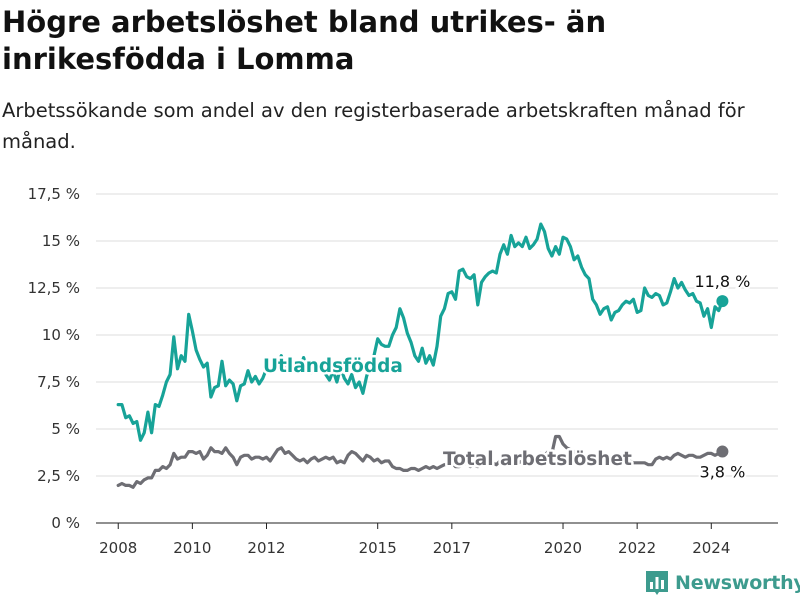  What do you see at coordinates (58, 476) in the screenshot?
I see `y-tick-label: 2,5 %` at bounding box center [58, 476].